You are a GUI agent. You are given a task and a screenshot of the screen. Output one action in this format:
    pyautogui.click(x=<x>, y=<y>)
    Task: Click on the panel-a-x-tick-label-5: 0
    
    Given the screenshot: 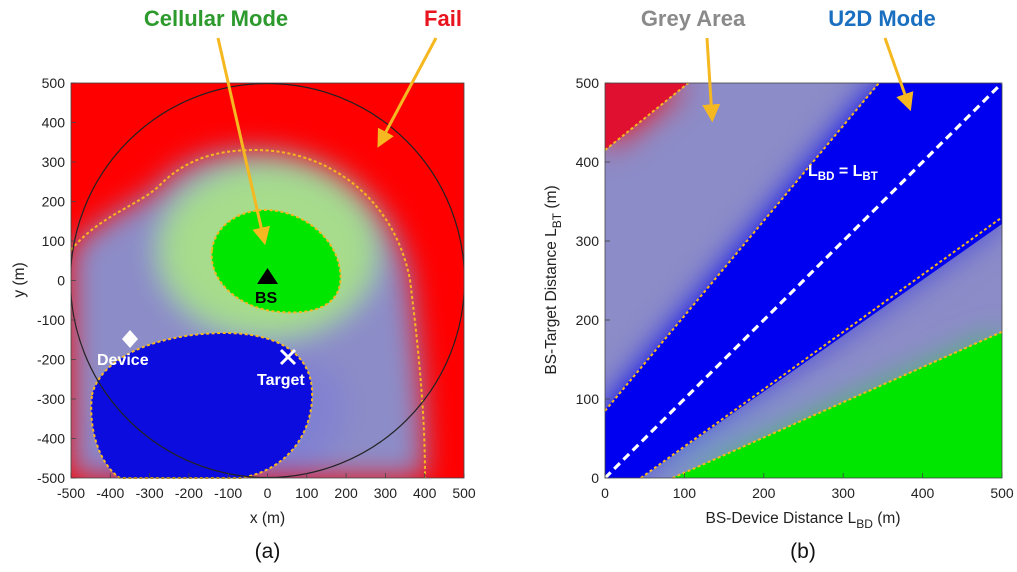 What is the action you would take?
    pyautogui.click(x=268, y=493)
    